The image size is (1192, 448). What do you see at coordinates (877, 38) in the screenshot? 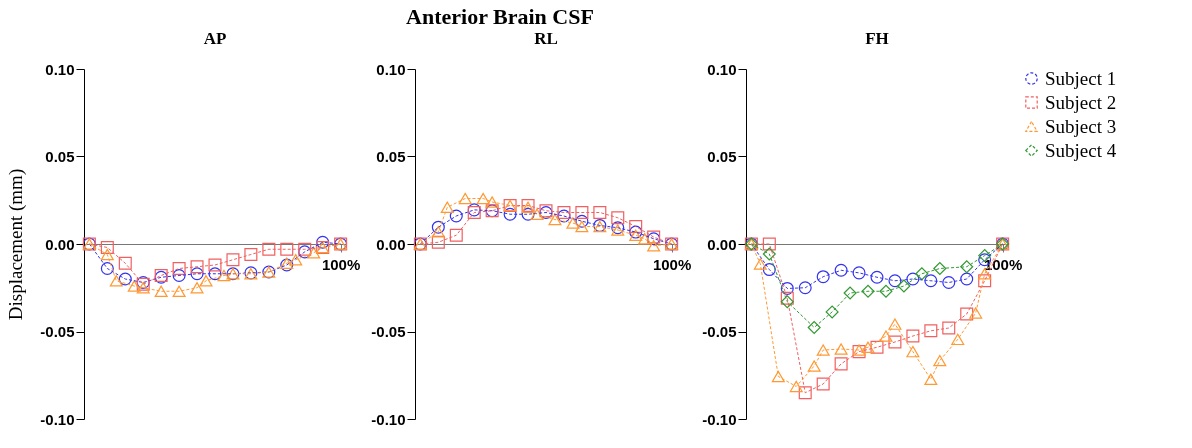
I see `chart-title: FH` at bounding box center [877, 38].